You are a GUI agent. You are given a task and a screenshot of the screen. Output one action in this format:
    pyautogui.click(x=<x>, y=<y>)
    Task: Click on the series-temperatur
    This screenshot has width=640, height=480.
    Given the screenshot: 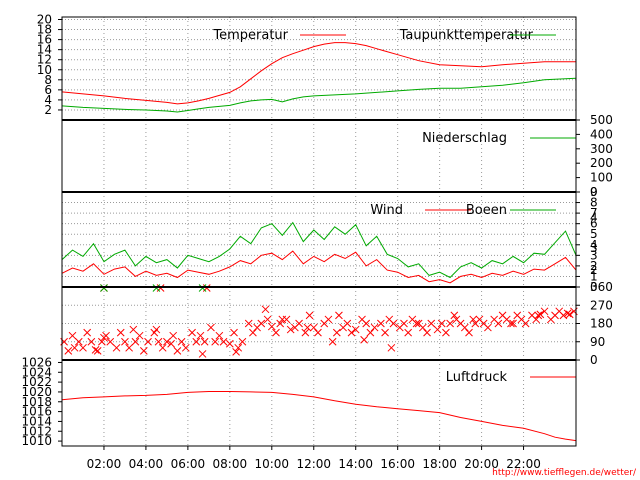 What is the action you would take?
    pyautogui.click(x=318, y=73)
    